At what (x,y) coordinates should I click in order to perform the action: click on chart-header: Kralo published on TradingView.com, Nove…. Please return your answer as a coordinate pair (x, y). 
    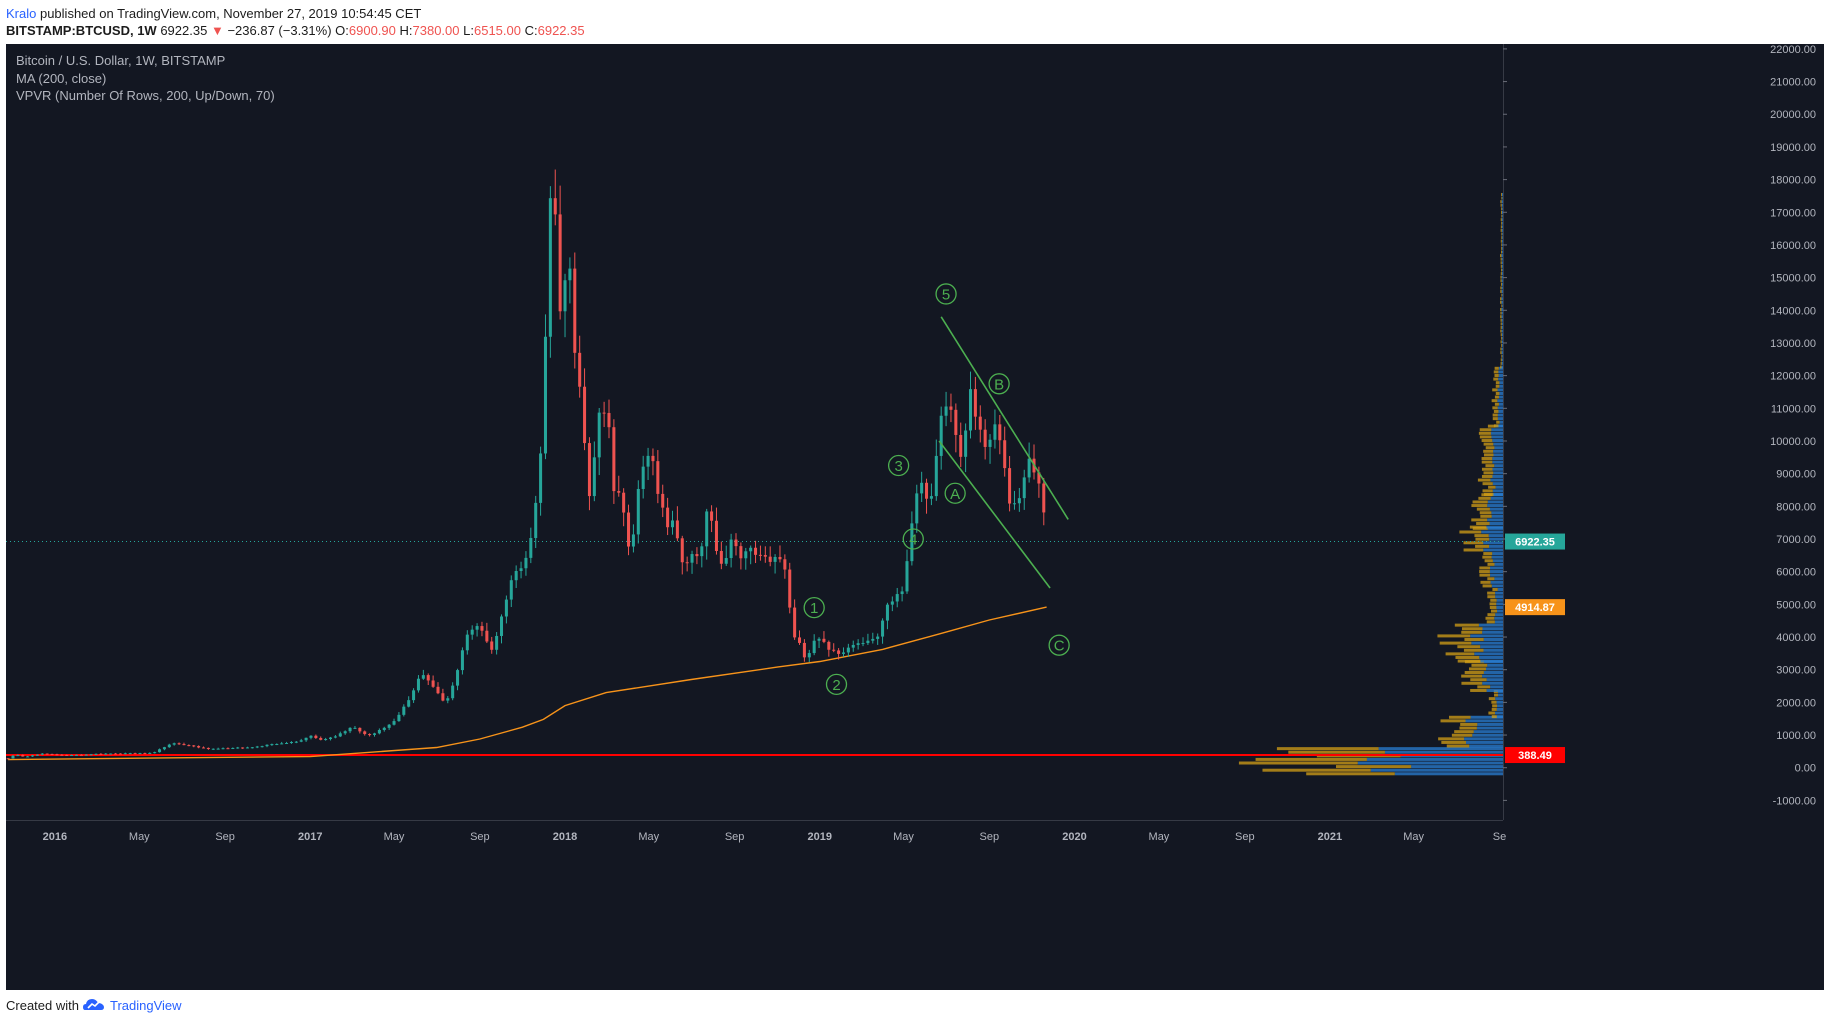
    Looking at the image, I should click on (914, 22).